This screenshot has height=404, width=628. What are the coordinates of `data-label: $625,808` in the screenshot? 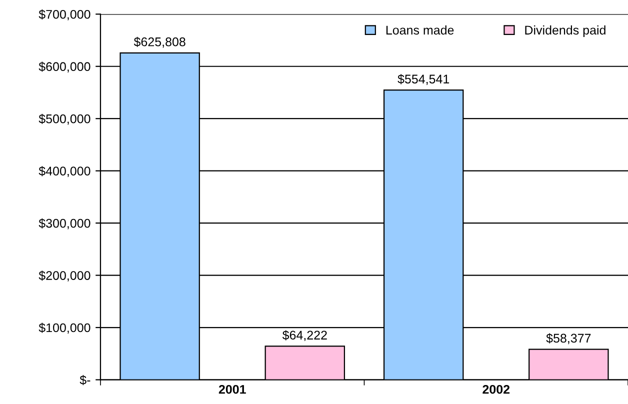 It's located at (160, 42).